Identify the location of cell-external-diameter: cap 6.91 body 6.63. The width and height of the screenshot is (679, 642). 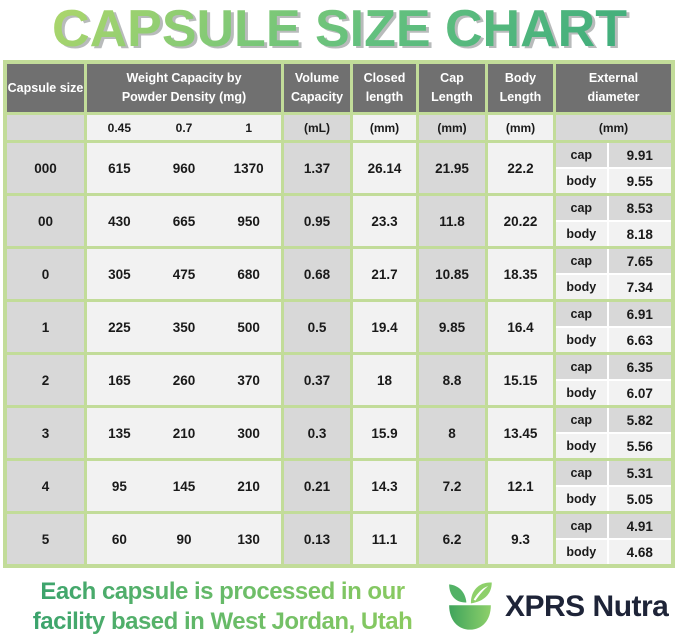
(613, 327).